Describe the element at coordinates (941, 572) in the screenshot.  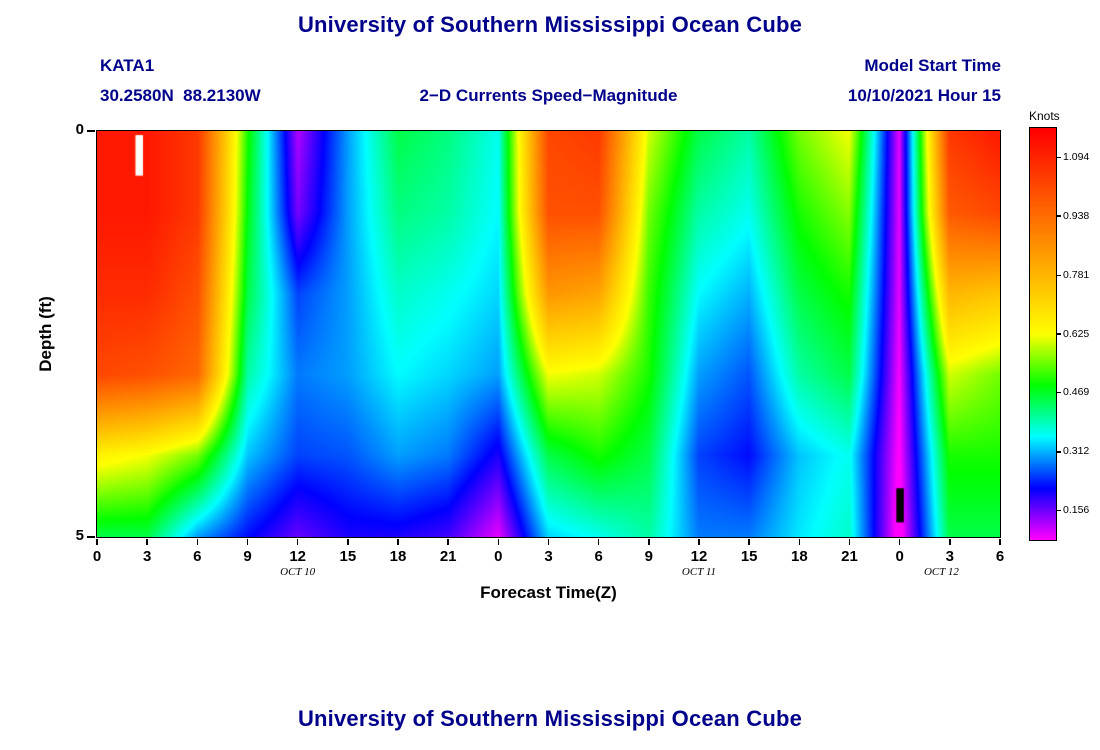
I see `x-axis-date-label: OCT 12` at that location.